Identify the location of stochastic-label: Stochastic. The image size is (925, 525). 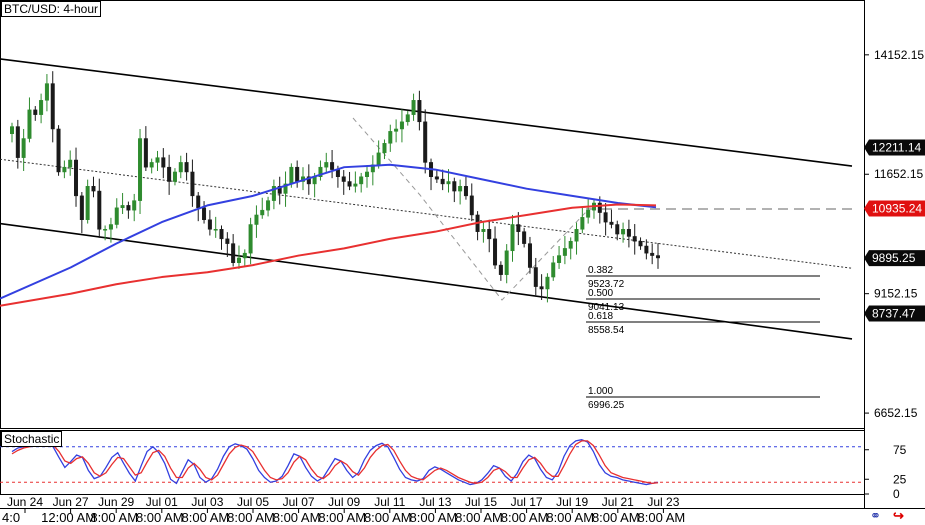
(32, 439).